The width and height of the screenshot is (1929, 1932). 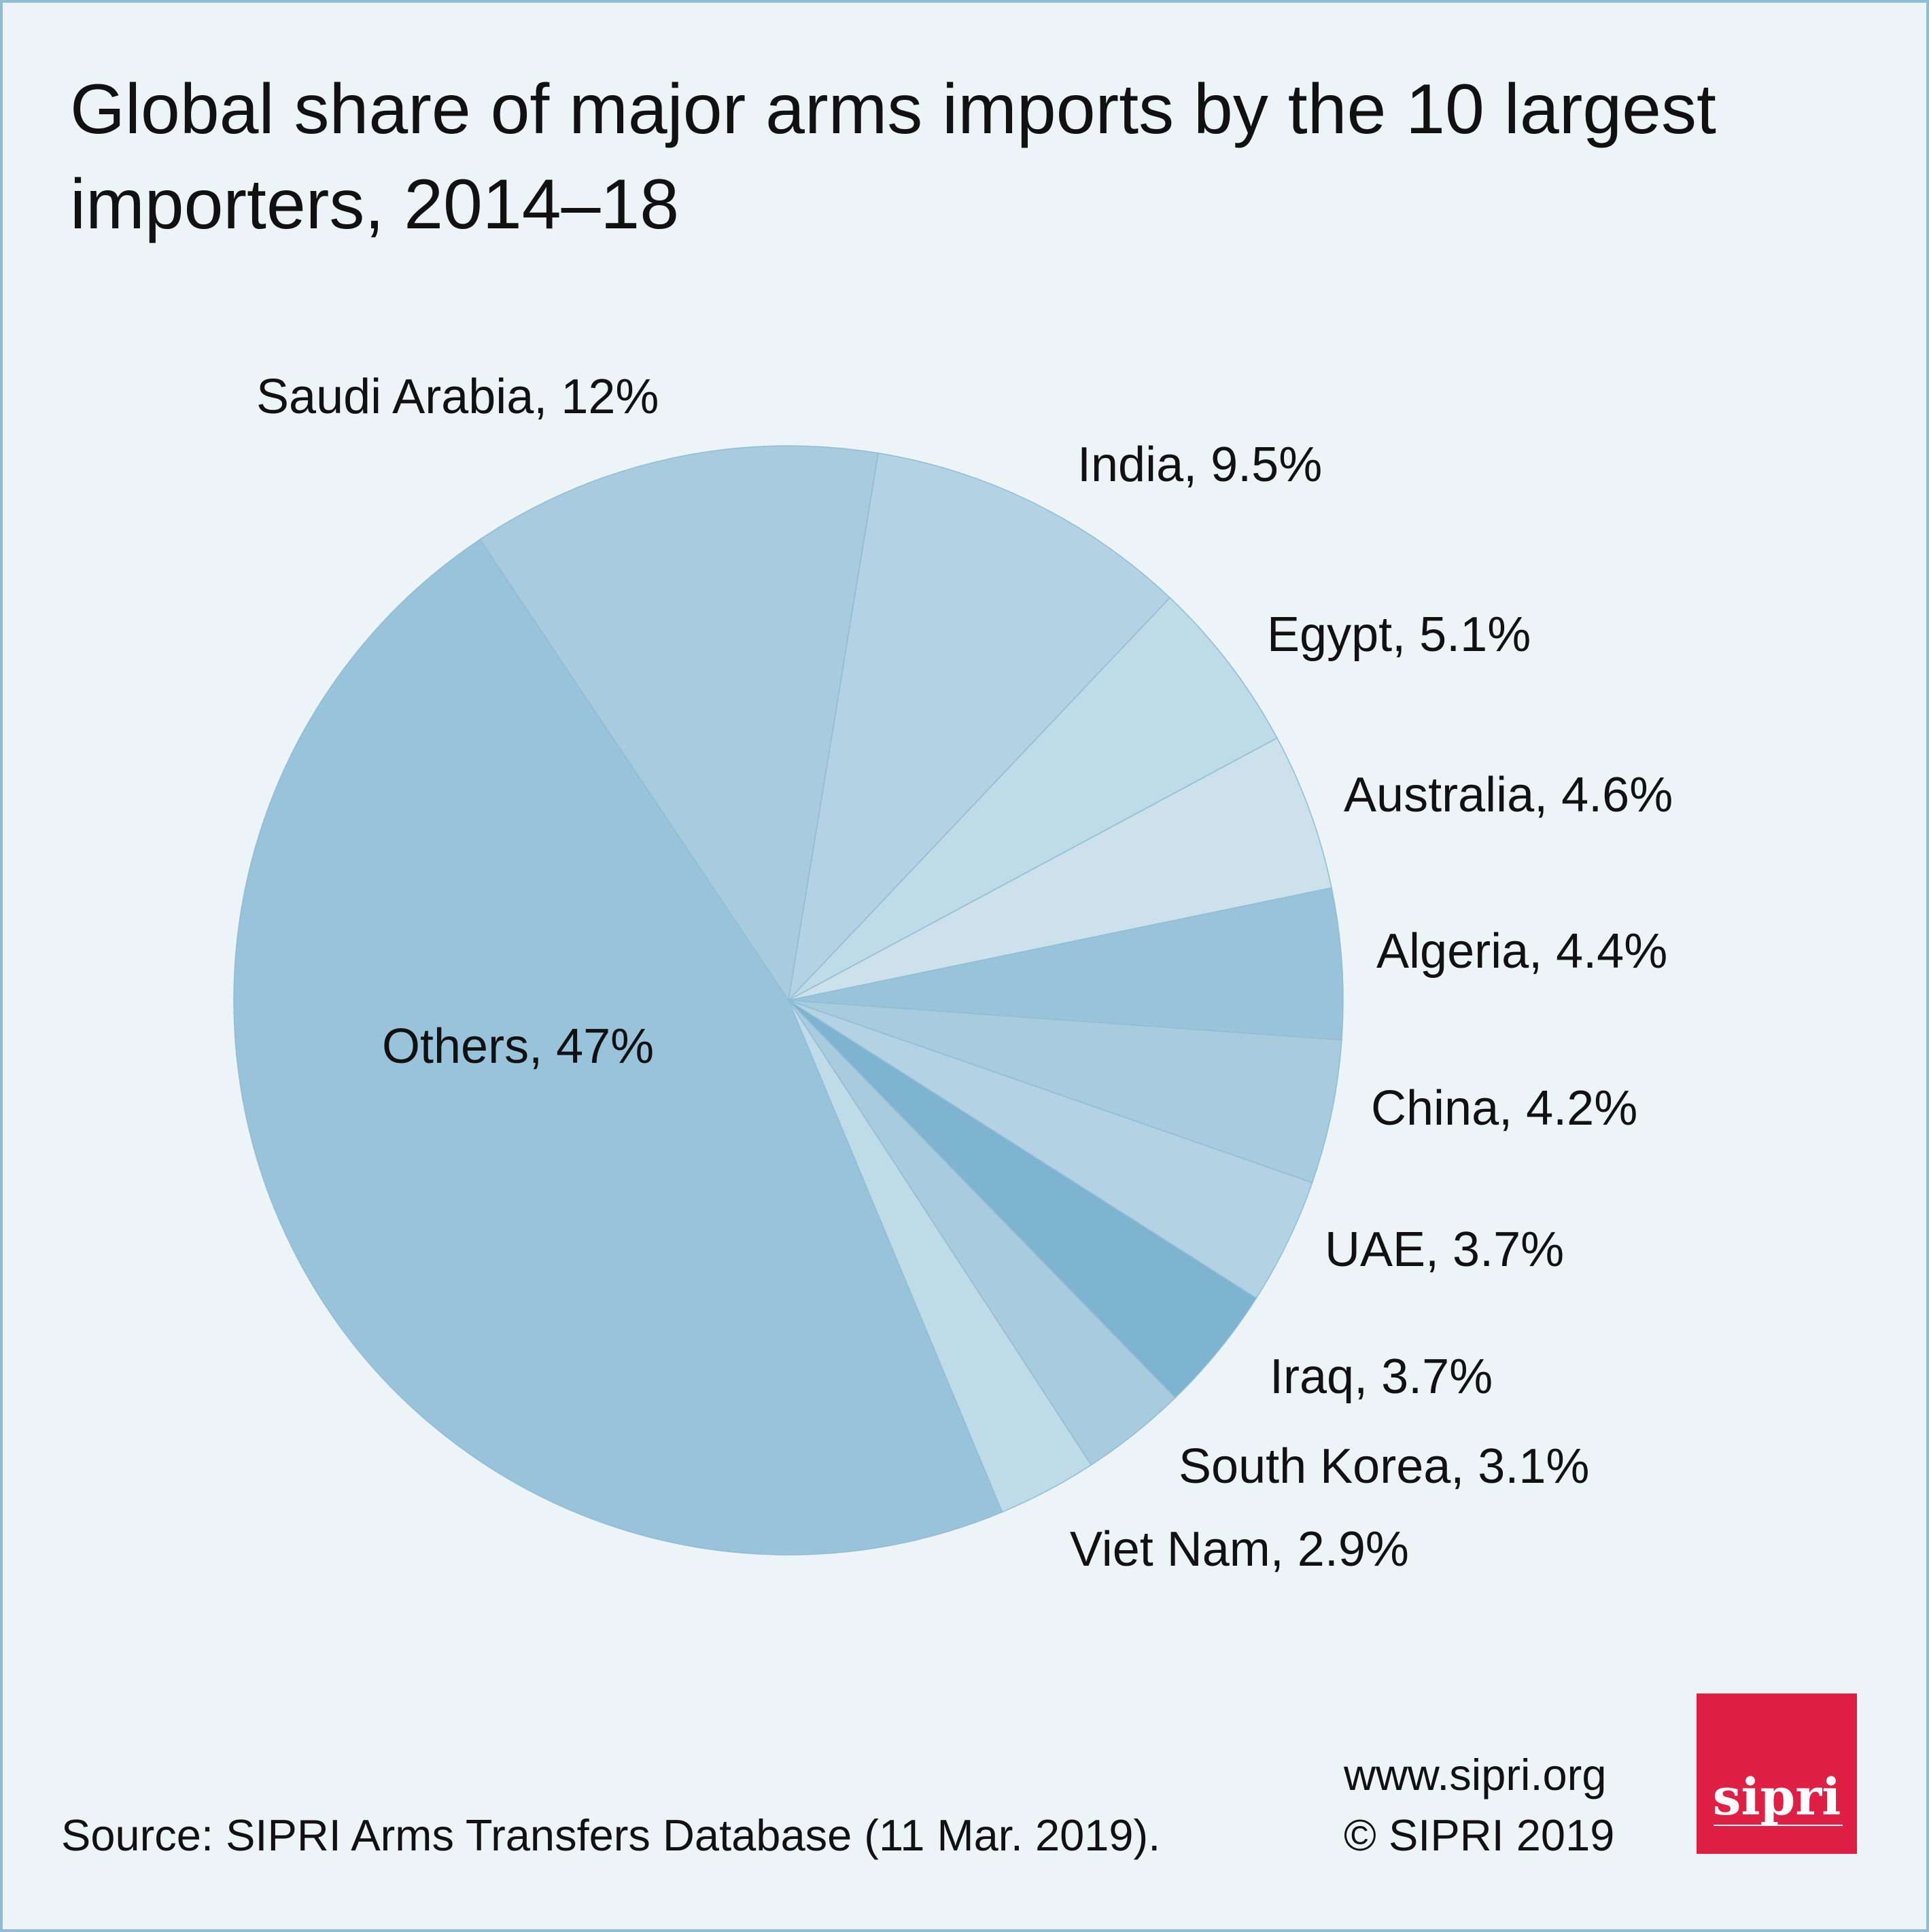 What do you see at coordinates (374, 204) in the screenshot?
I see `chart-title-line-2: importers, 2014–18` at bounding box center [374, 204].